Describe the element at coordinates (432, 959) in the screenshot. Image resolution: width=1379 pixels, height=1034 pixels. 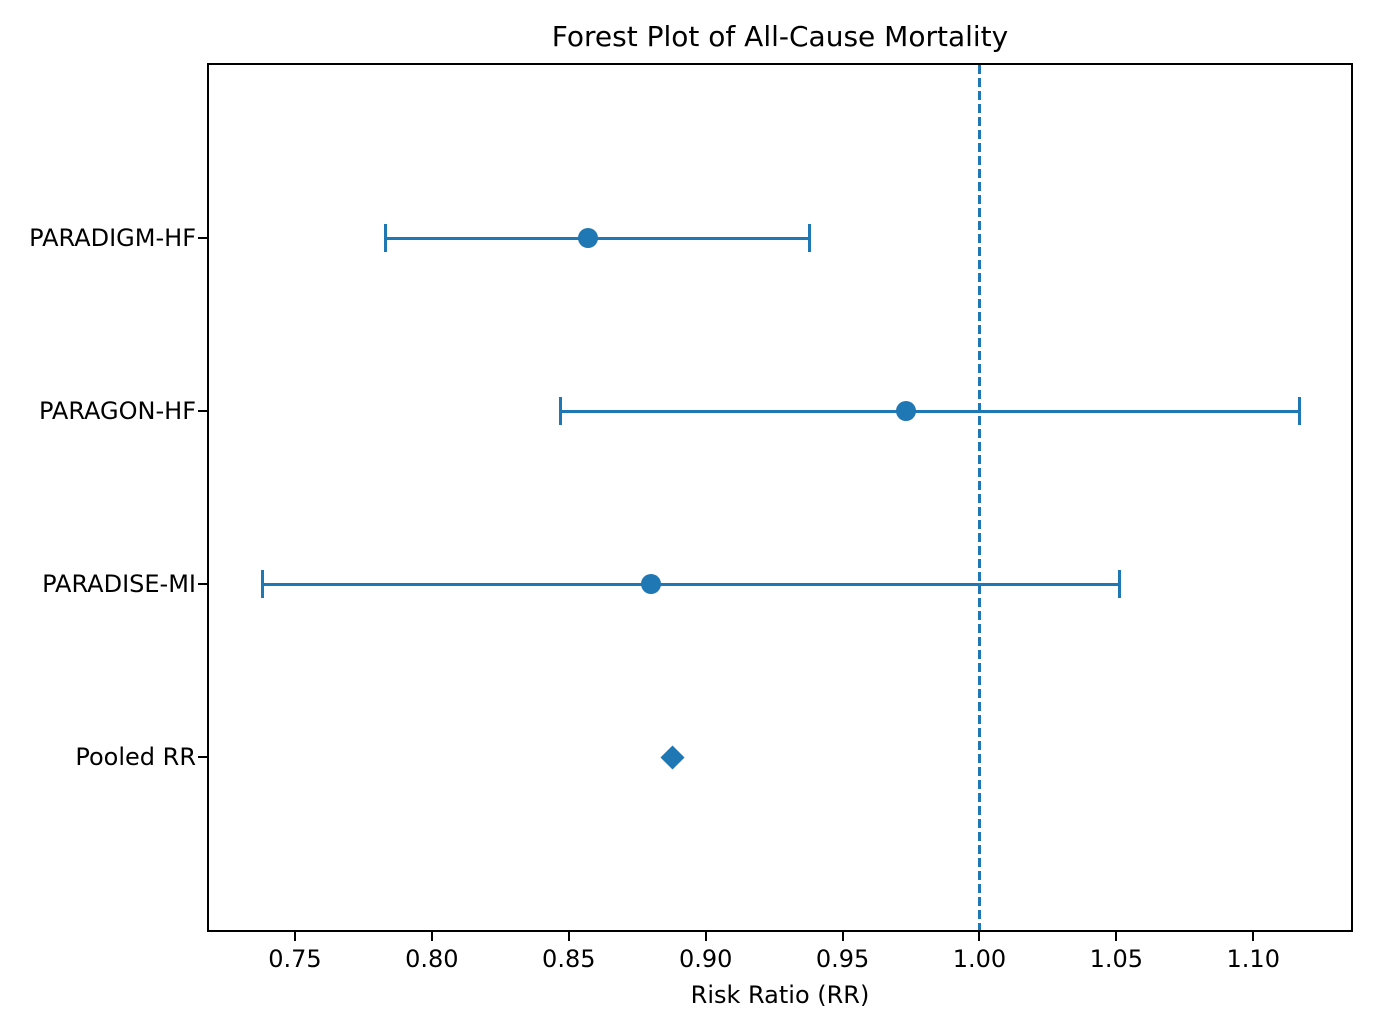
I see `x-tick-label: 0.80` at that location.